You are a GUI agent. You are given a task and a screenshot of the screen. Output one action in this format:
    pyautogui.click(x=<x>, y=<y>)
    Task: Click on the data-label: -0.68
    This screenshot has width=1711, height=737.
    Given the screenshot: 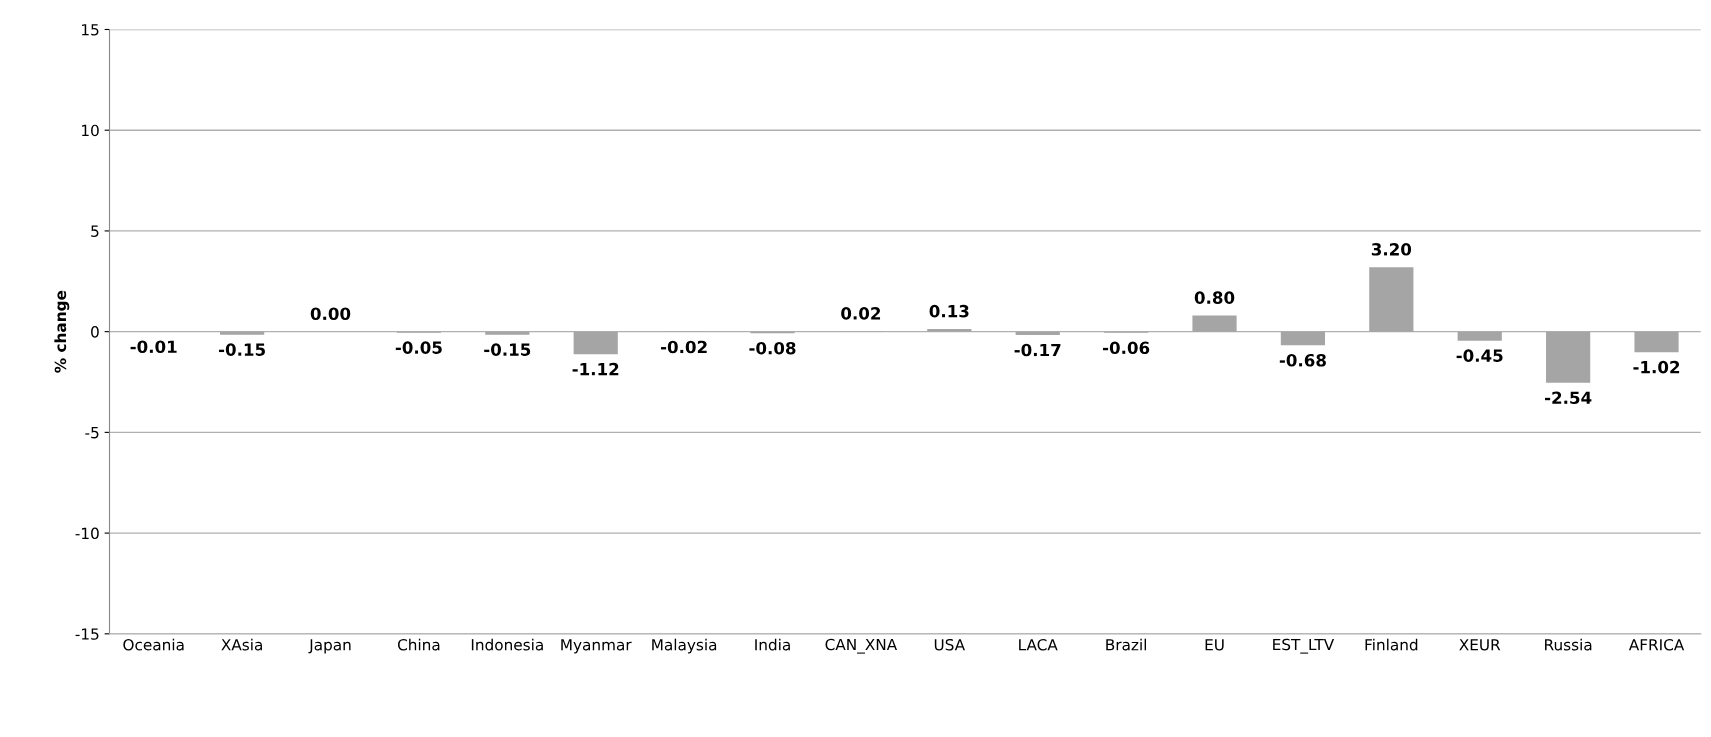 What is the action you would take?
    pyautogui.click(x=1302, y=360)
    